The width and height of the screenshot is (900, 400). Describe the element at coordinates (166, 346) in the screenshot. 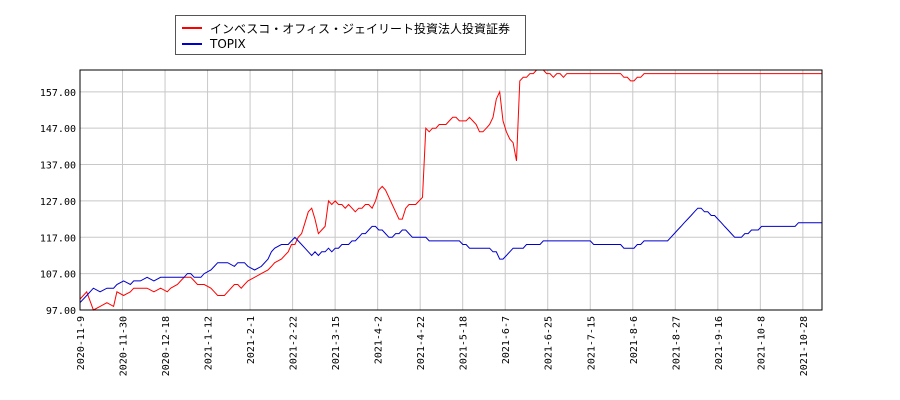

I see `x-tick-label: 2020-12-18` at that location.